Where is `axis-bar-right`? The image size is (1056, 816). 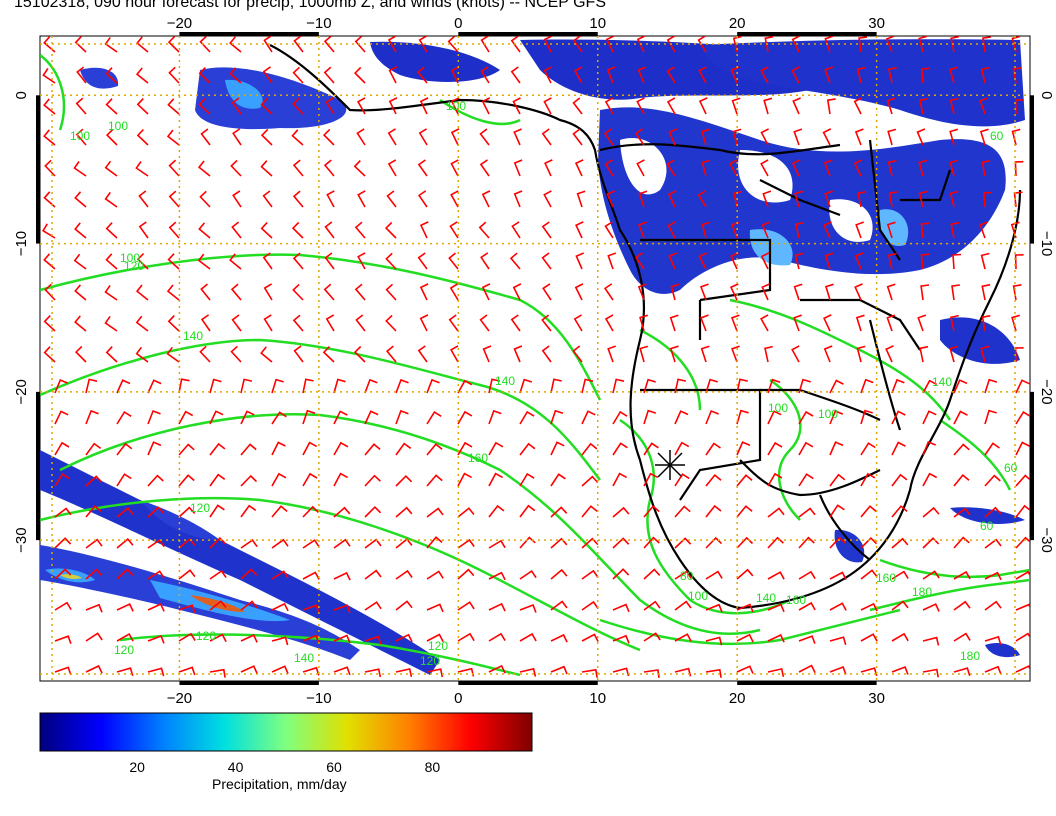
axis-bar-right is located at coordinates (1032, 466).